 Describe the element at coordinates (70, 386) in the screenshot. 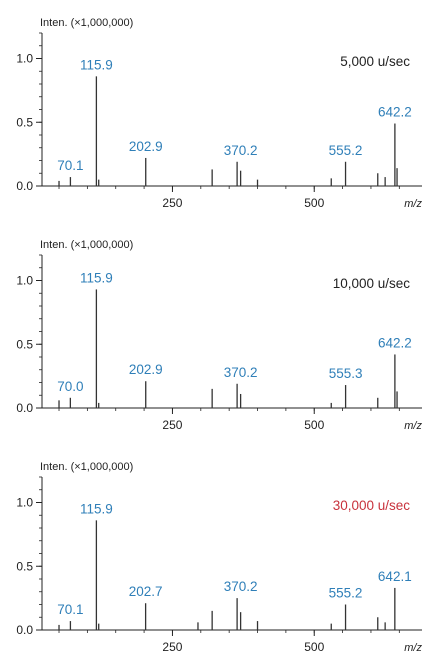

I see `peak-label: 70.0` at that location.